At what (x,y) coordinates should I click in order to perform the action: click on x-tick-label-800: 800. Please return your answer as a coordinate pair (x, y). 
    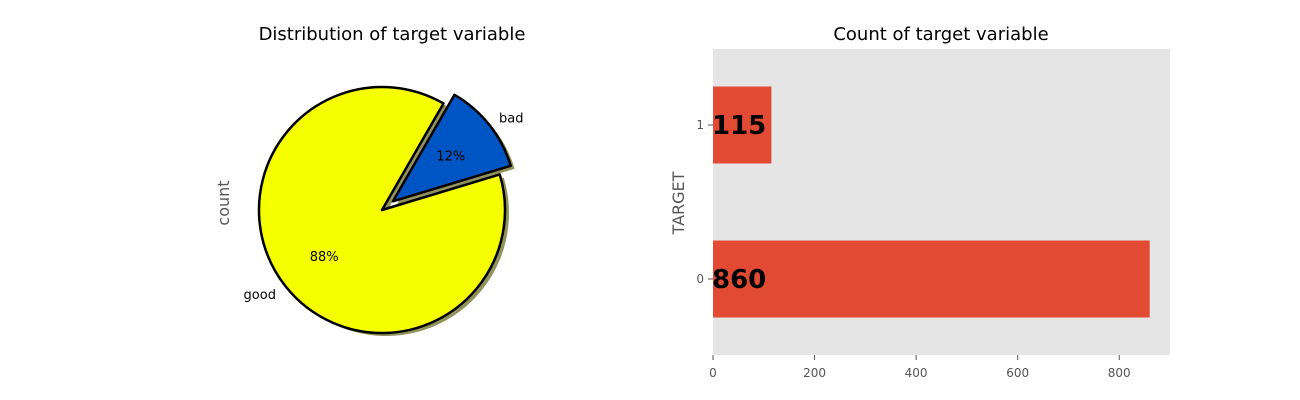
    Looking at the image, I should click on (1119, 373).